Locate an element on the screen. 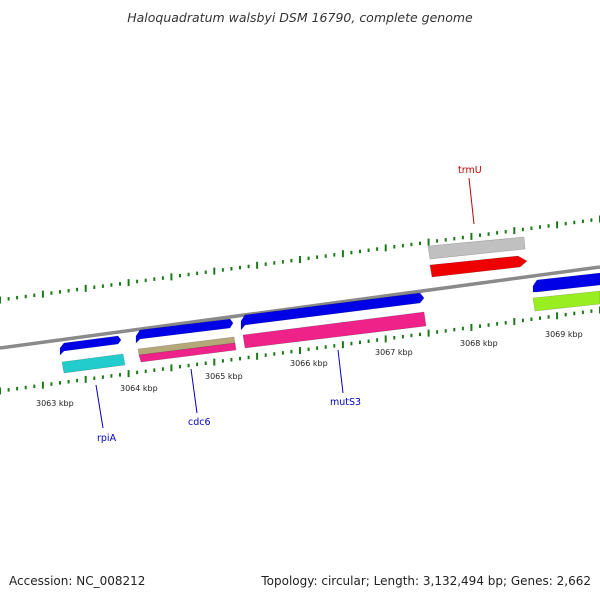 The image size is (600, 600). accession-text: Accession: NC_008212 is located at coordinates (77, 581).